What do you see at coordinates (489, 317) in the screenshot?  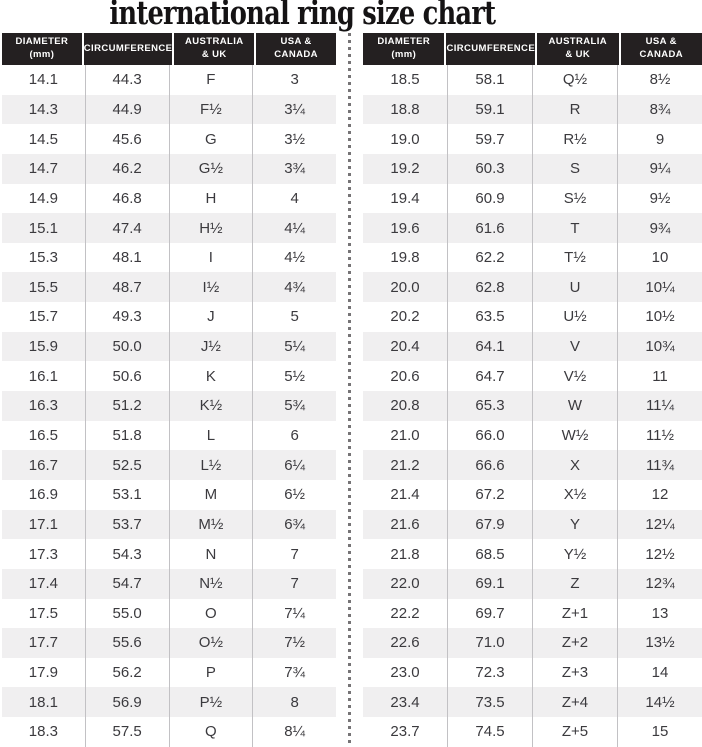 I see `circumference-cell: 63.5` at bounding box center [489, 317].